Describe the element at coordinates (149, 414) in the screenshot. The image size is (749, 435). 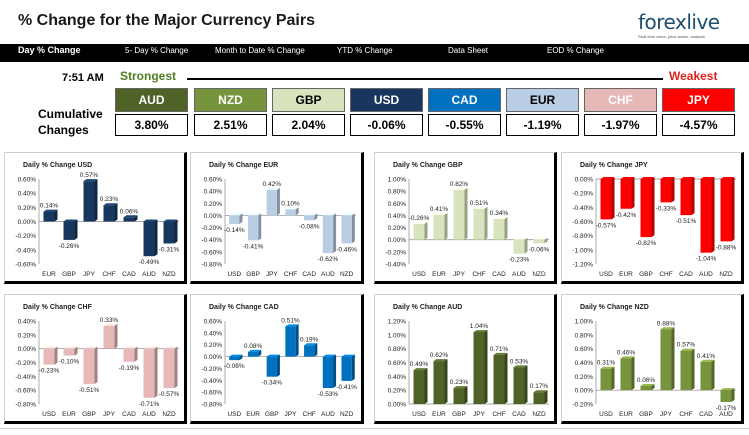
I see `x-tick-label: AUD` at that location.